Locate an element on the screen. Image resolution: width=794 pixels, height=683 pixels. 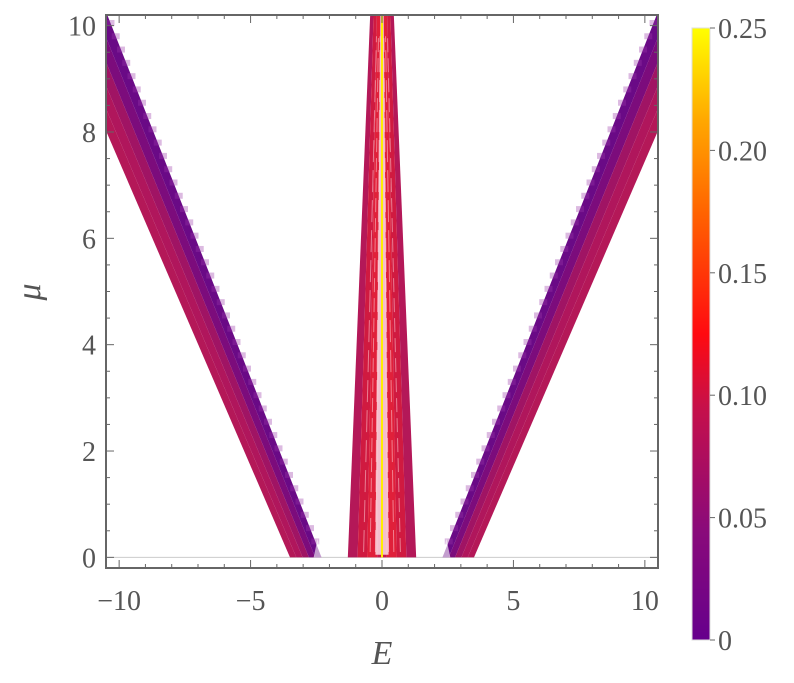
y-axis-label: μ is located at coordinates (29, 292).